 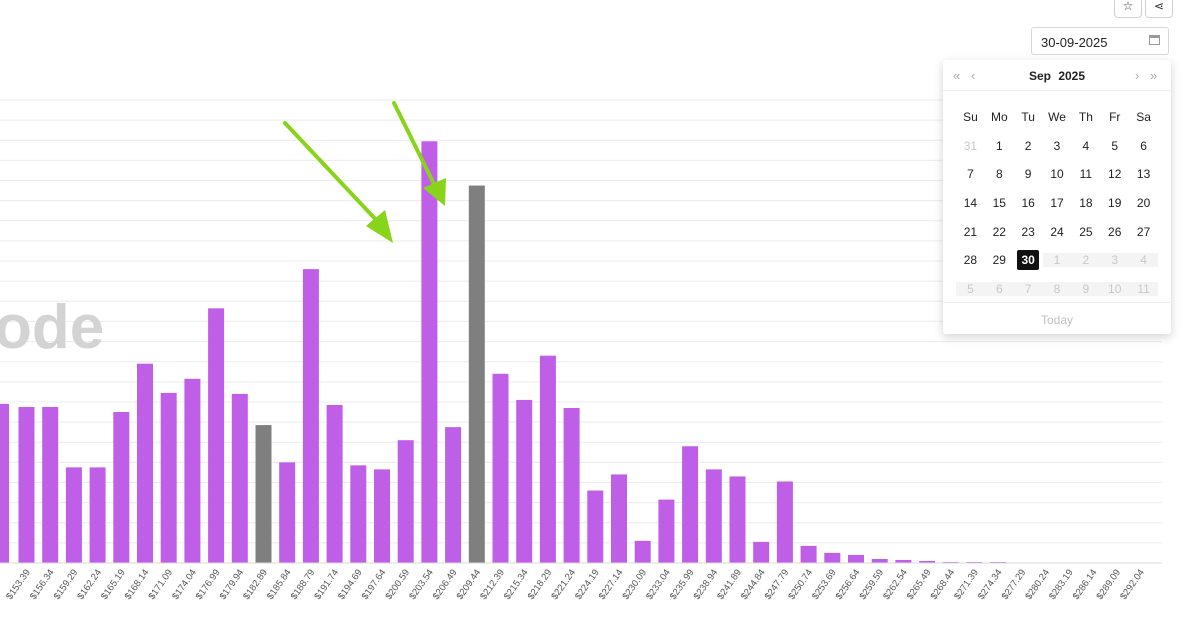 What do you see at coordinates (1143, 174) in the screenshot?
I see `calendar-day: 13` at bounding box center [1143, 174].